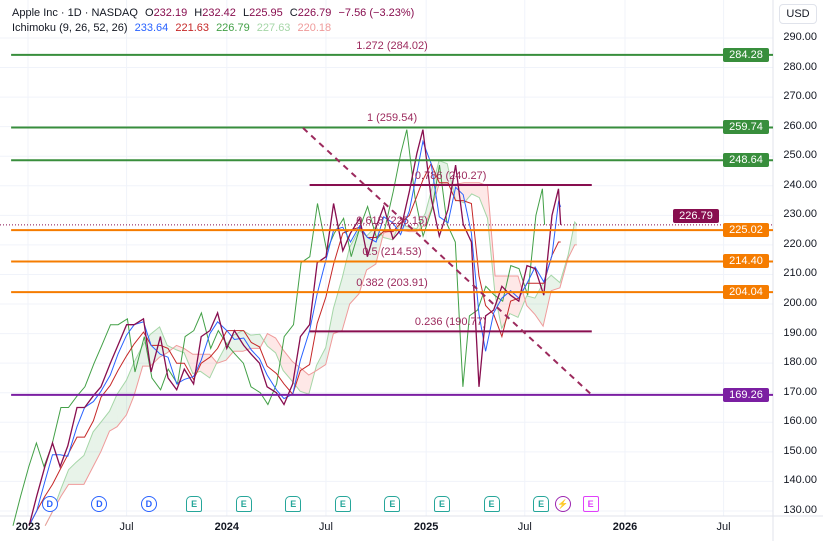 The width and height of the screenshot is (823, 541). Describe the element at coordinates (746, 394) in the screenshot. I see `fib-price-tag: 169.26` at that location.